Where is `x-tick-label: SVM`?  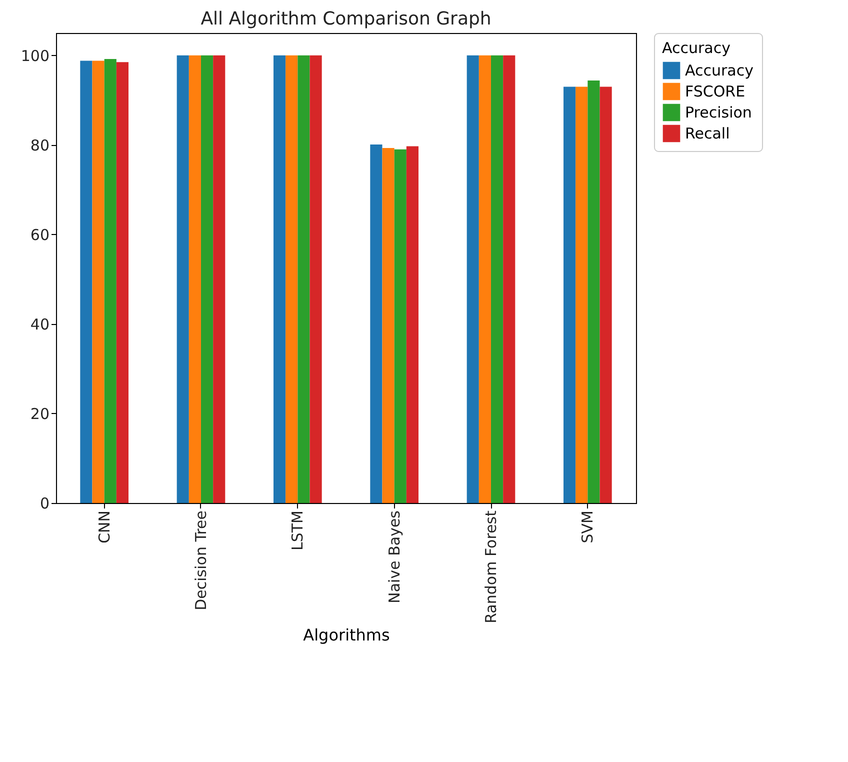
x-tick-label: SVM is located at coordinates (587, 527).